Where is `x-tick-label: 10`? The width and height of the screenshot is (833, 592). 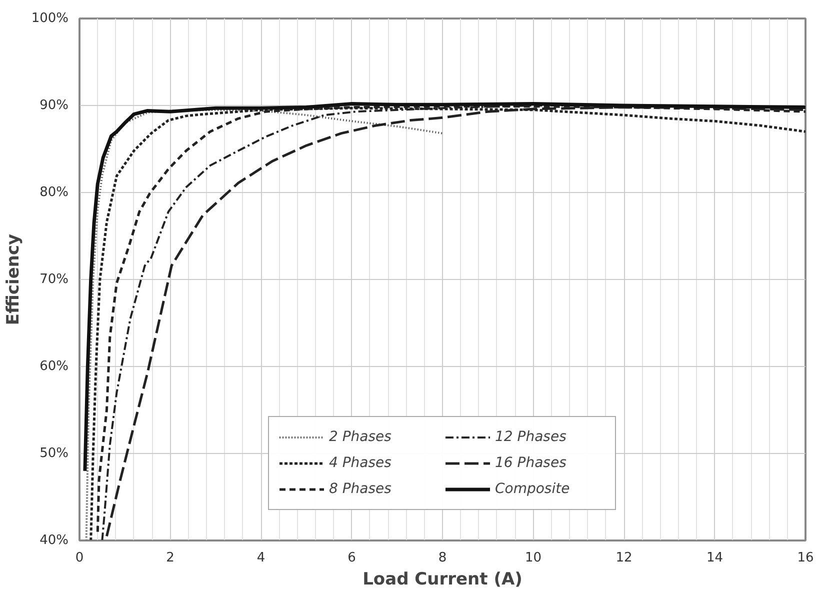
x-tick-label: 10 is located at coordinates (533, 558).